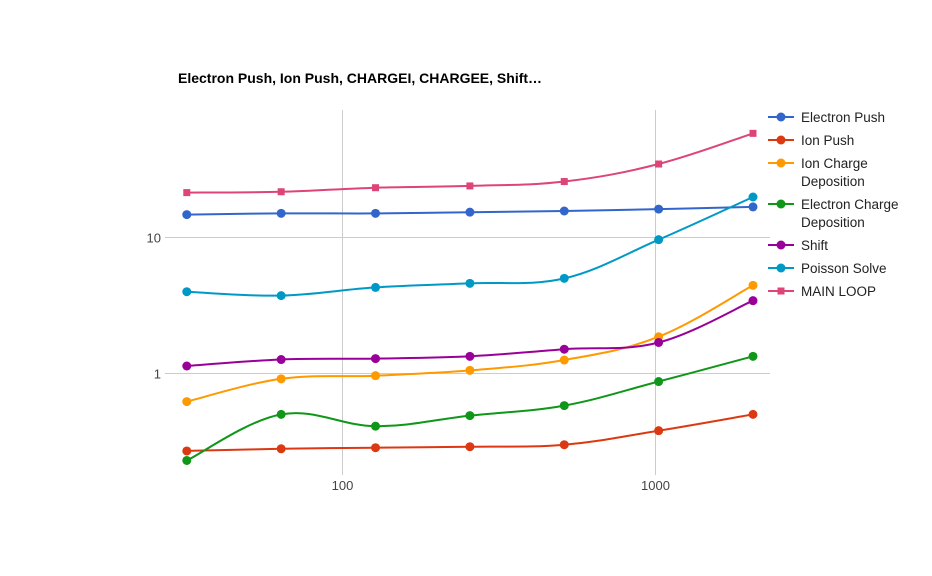 The image size is (932, 576). What do you see at coordinates (827, 140) in the screenshot?
I see `legend-label: Ion Push` at bounding box center [827, 140].